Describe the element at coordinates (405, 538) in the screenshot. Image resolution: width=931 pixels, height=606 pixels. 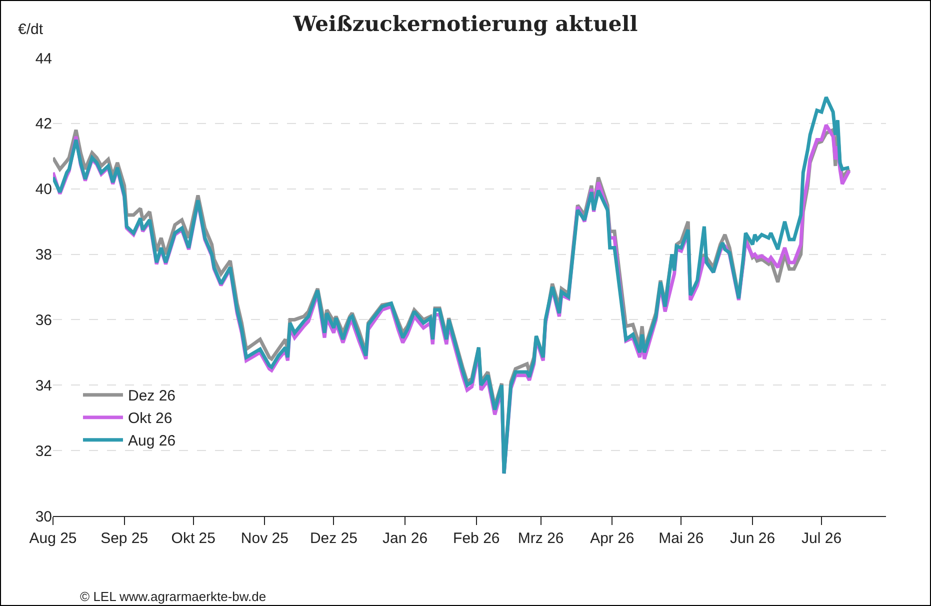
I see `x-tick-label: Jan 26` at that location.